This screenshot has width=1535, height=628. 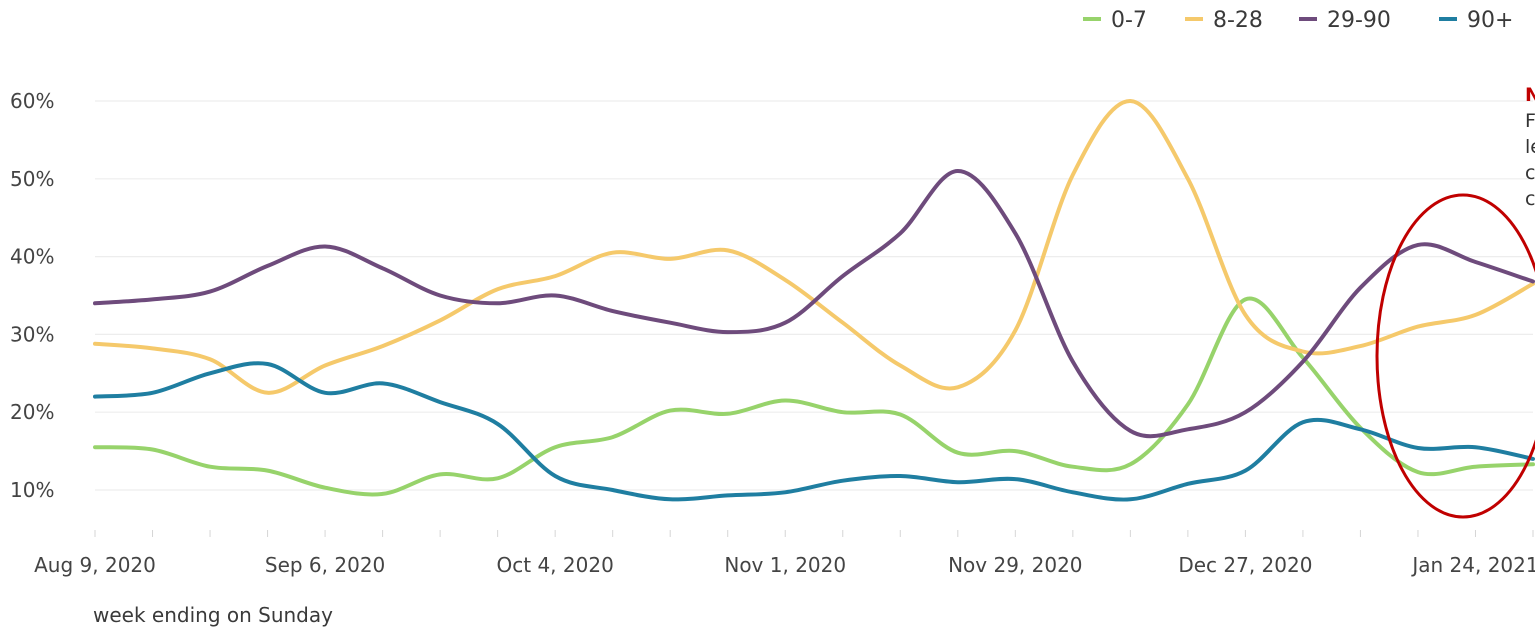 What do you see at coordinates (325, 565) in the screenshot?
I see `x-tick-label: Sep 6, 2020` at bounding box center [325, 565].